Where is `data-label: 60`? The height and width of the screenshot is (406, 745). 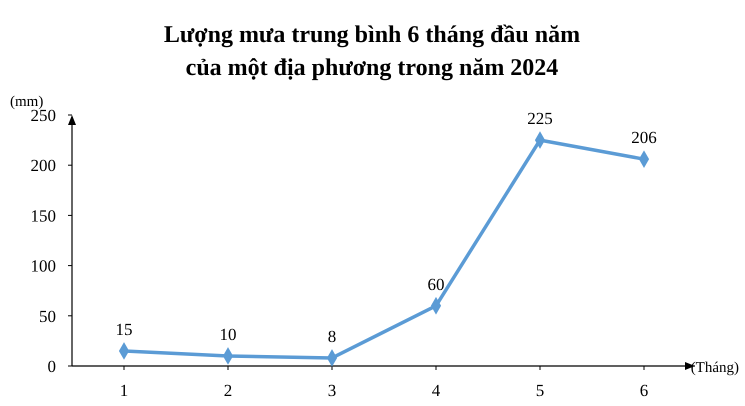
data-label: 60 is located at coordinates (436, 284).